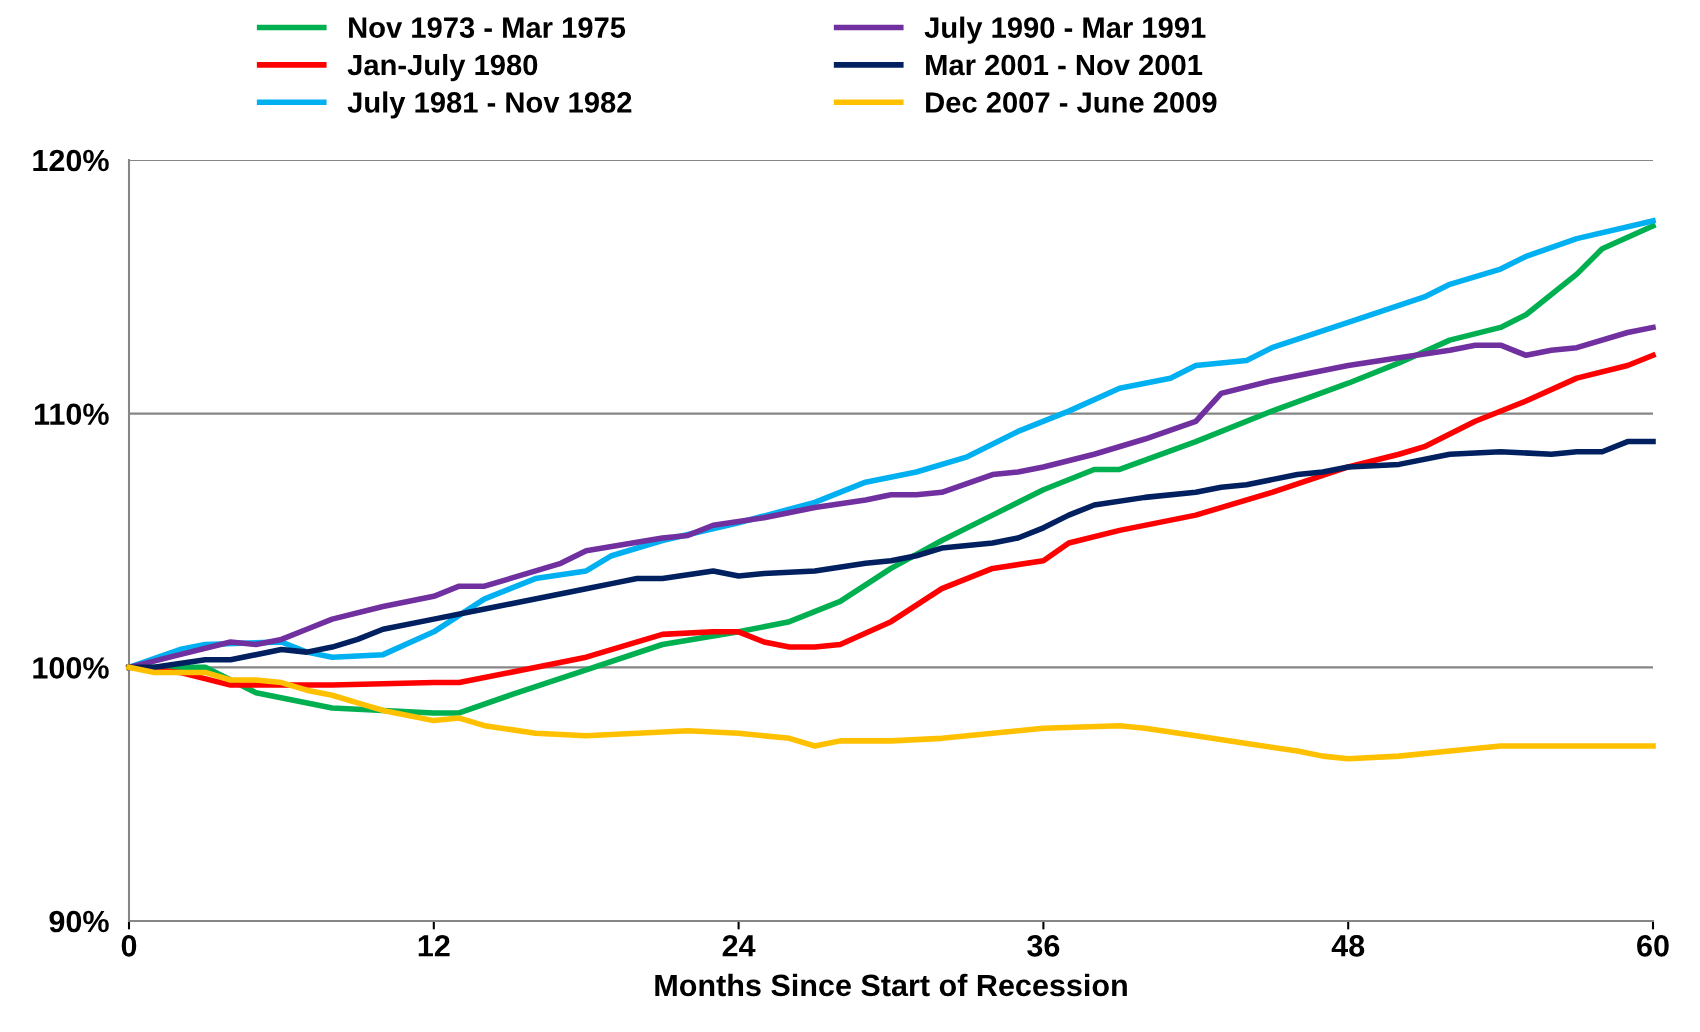  What do you see at coordinates (72, 414) in the screenshot?
I see `y-tick-label: 110%` at bounding box center [72, 414].